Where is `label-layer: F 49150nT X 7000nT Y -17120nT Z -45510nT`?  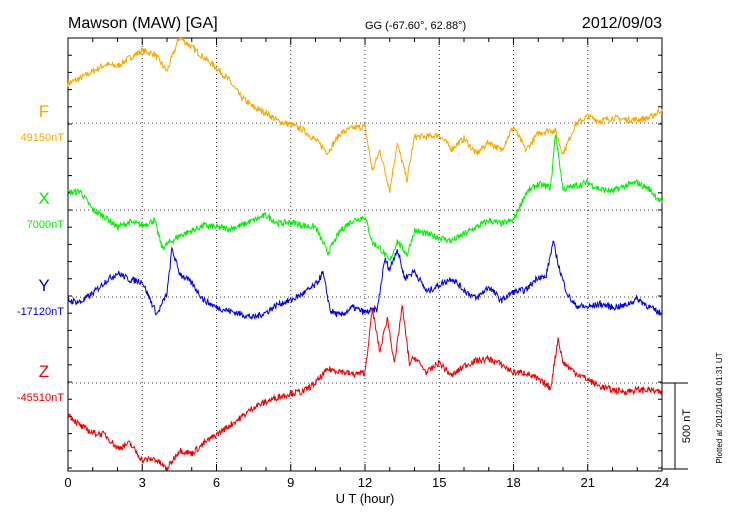
label-layer: F 49150nT X 7000nT Y -17120nT Z -45510nT is located at coordinates (40, 253).